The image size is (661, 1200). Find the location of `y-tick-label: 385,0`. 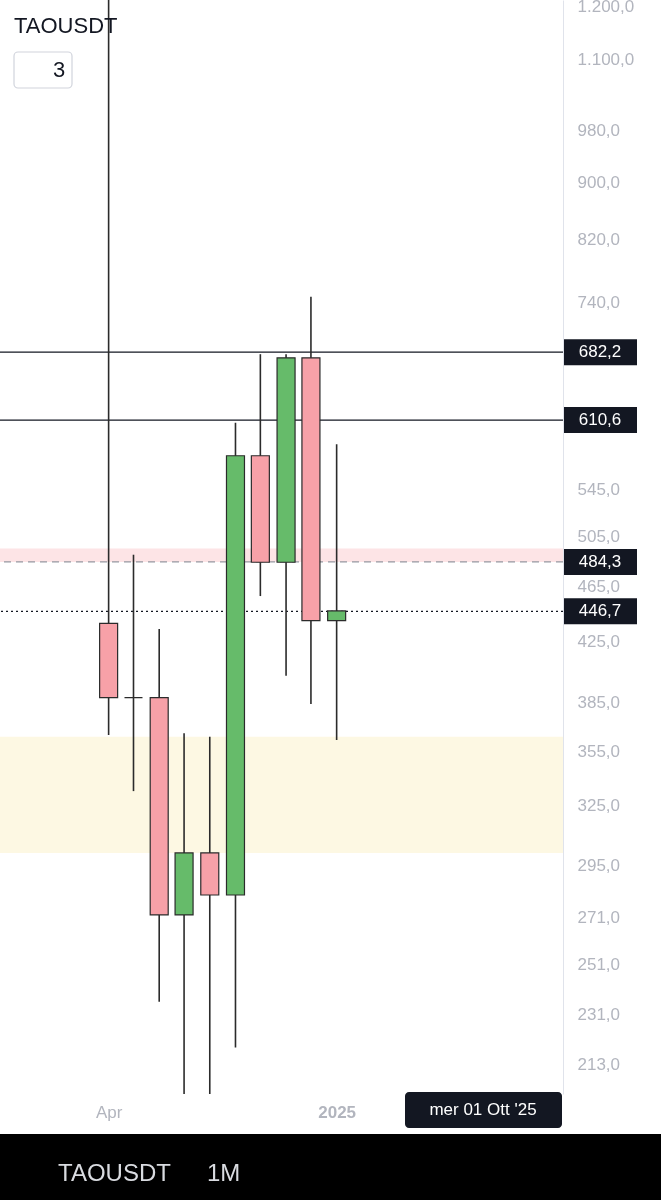

y-tick-label: 385,0 is located at coordinates (599, 702).